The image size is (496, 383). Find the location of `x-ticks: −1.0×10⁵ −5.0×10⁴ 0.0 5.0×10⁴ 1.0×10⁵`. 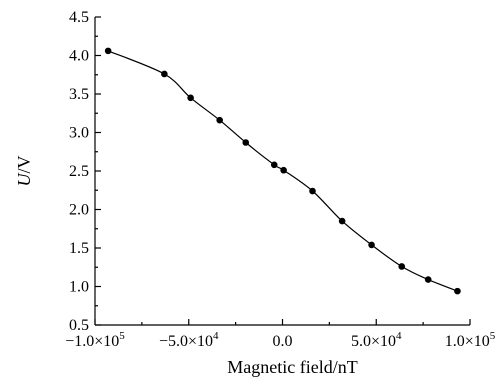

x-ticks: −1.0×10⁵ −5.0×10⁴ 0.0 5.0×10⁴ 1.0×10⁵ is located at coordinates (280, 334).